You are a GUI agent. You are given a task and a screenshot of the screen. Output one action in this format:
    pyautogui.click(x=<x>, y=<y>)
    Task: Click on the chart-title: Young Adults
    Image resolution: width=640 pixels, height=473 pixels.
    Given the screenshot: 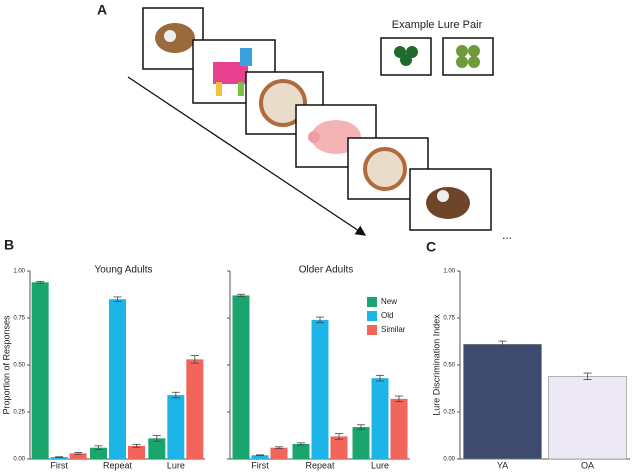 What is the action you would take?
    pyautogui.click(x=123, y=270)
    